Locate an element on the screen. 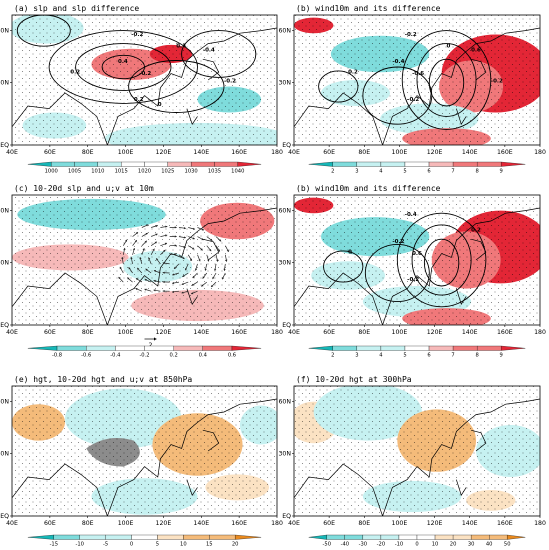  colorbar-label: 40 is located at coordinates (489, 545).